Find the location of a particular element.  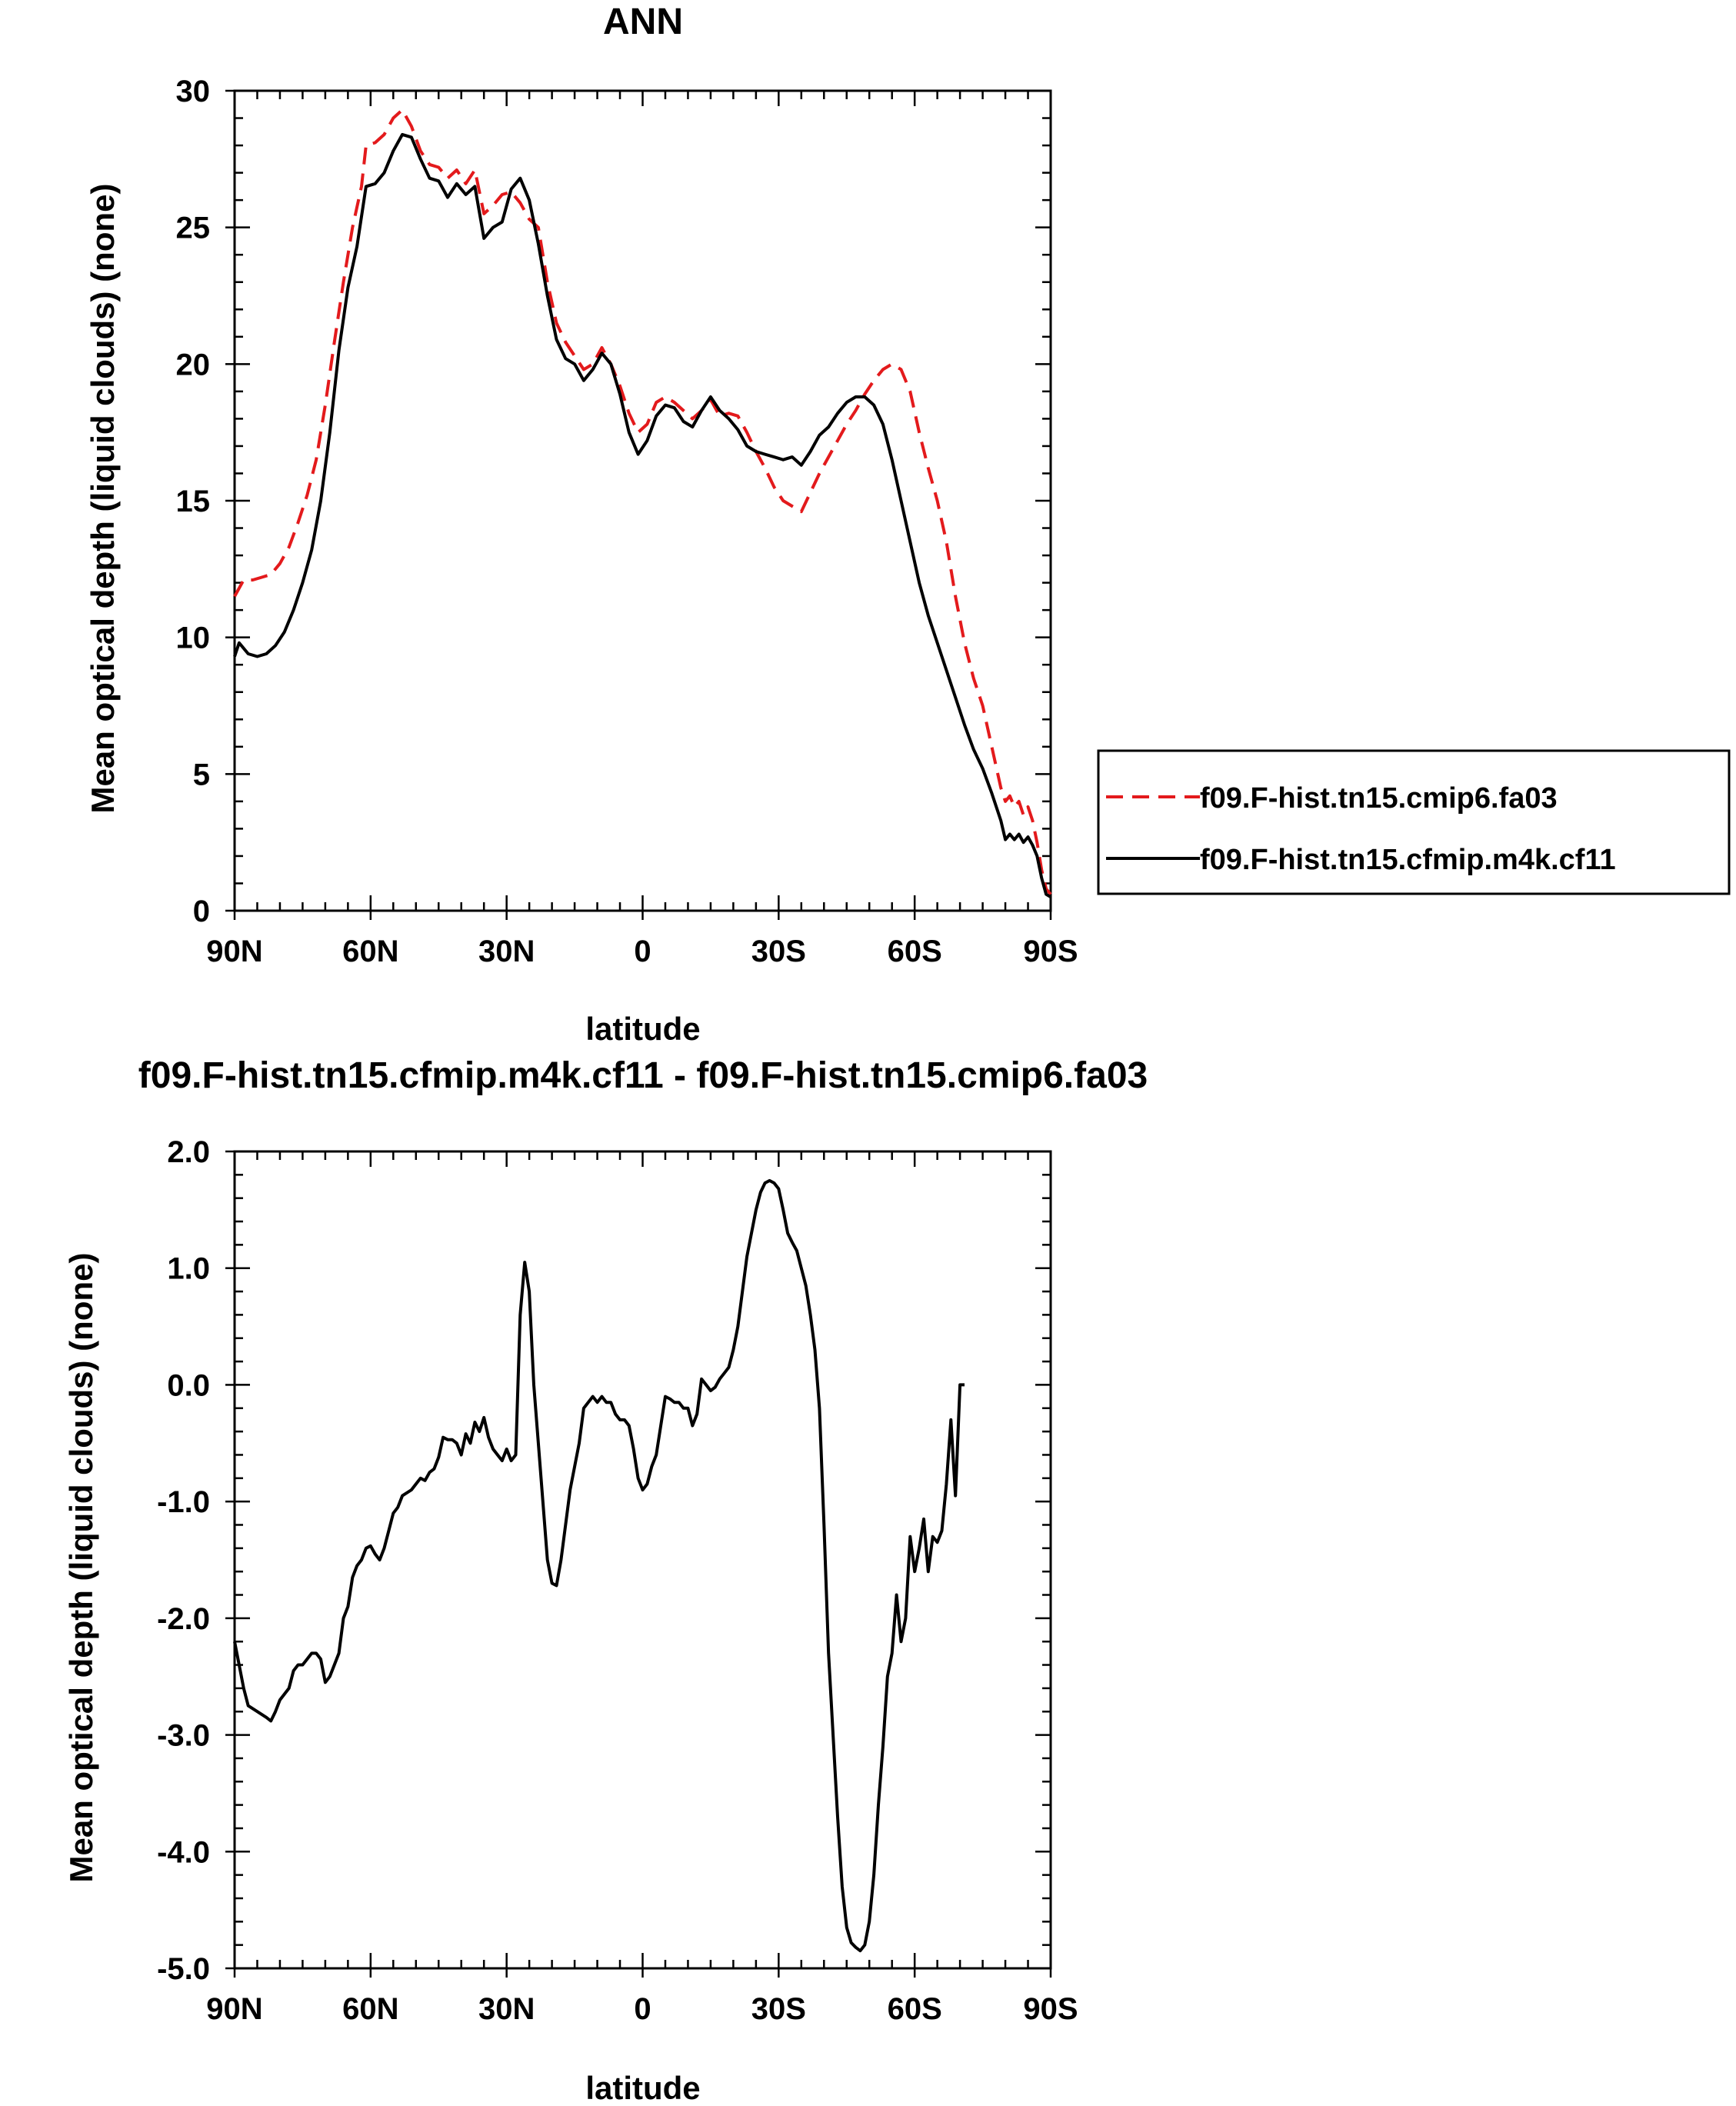

top-chart-title: ANN is located at coordinates (643, 22).